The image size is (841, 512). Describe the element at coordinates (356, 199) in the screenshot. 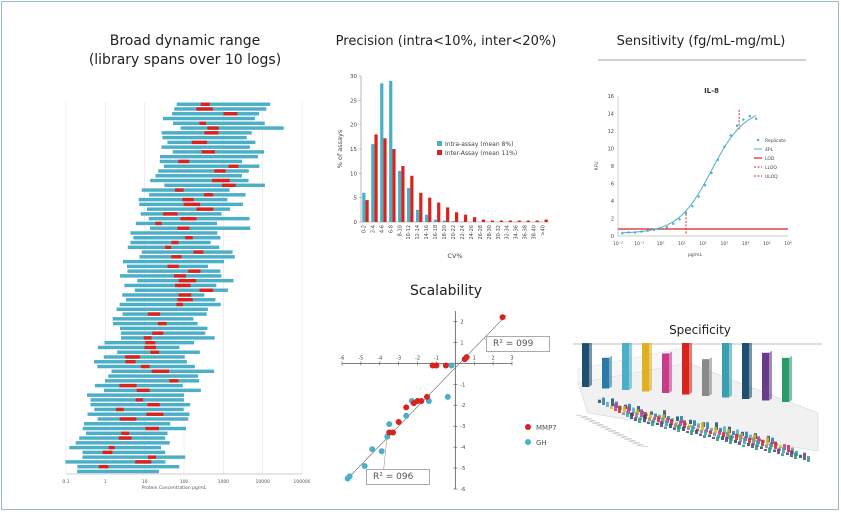

I see `y-tick-label: 5` at that location.